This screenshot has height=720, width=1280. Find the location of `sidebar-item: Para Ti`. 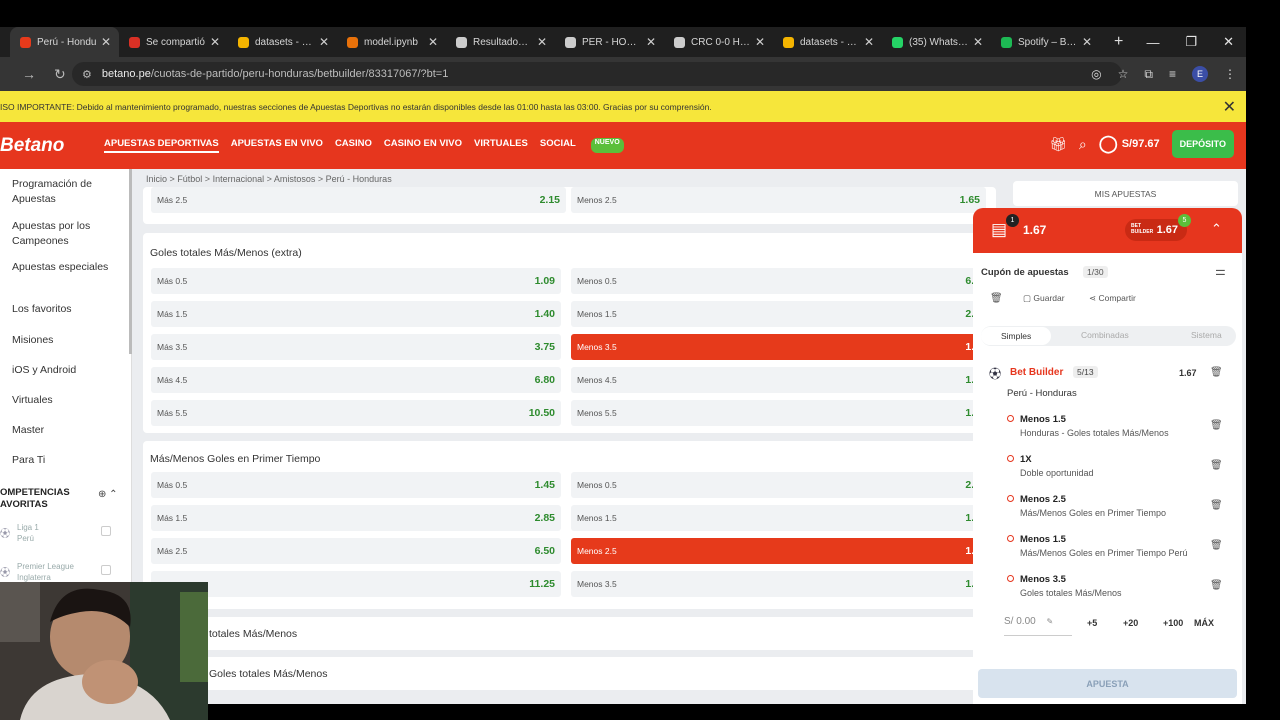

sidebar-item: Para Ti is located at coordinates (29, 460).